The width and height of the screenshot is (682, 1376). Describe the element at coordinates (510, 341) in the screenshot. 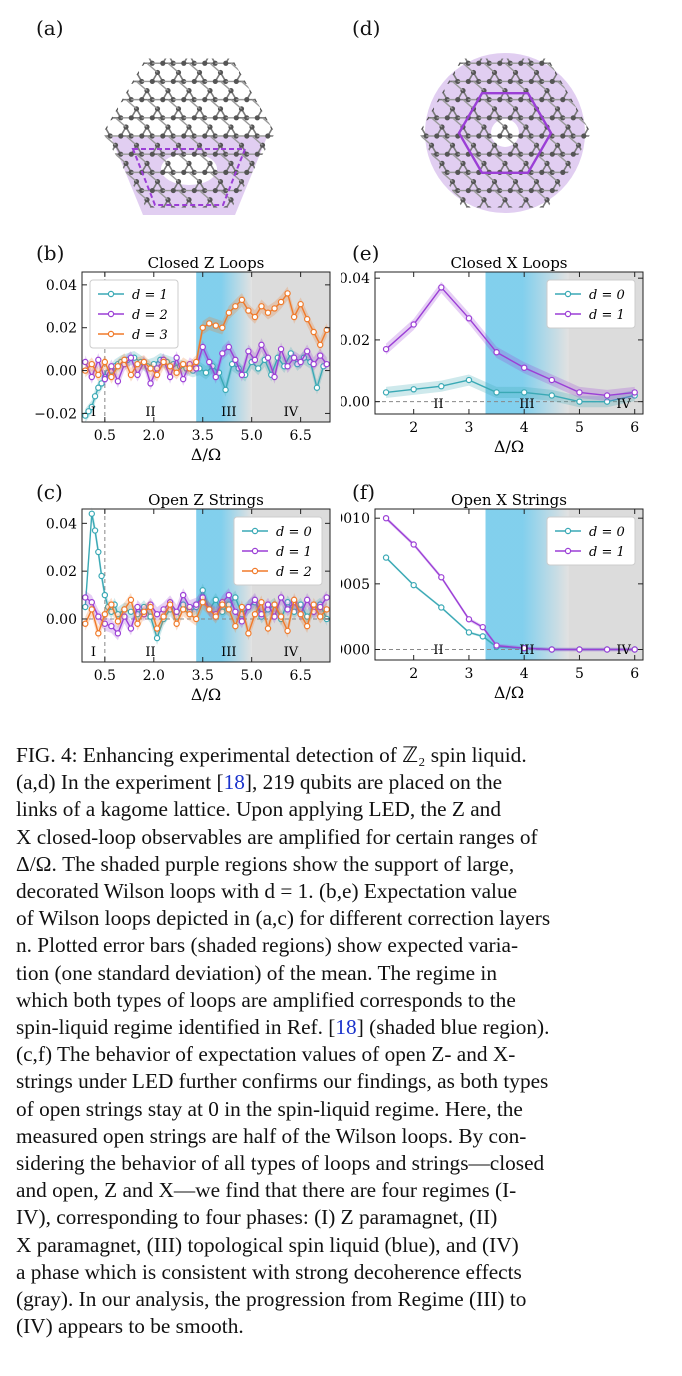

I see `series-d=1` at that location.